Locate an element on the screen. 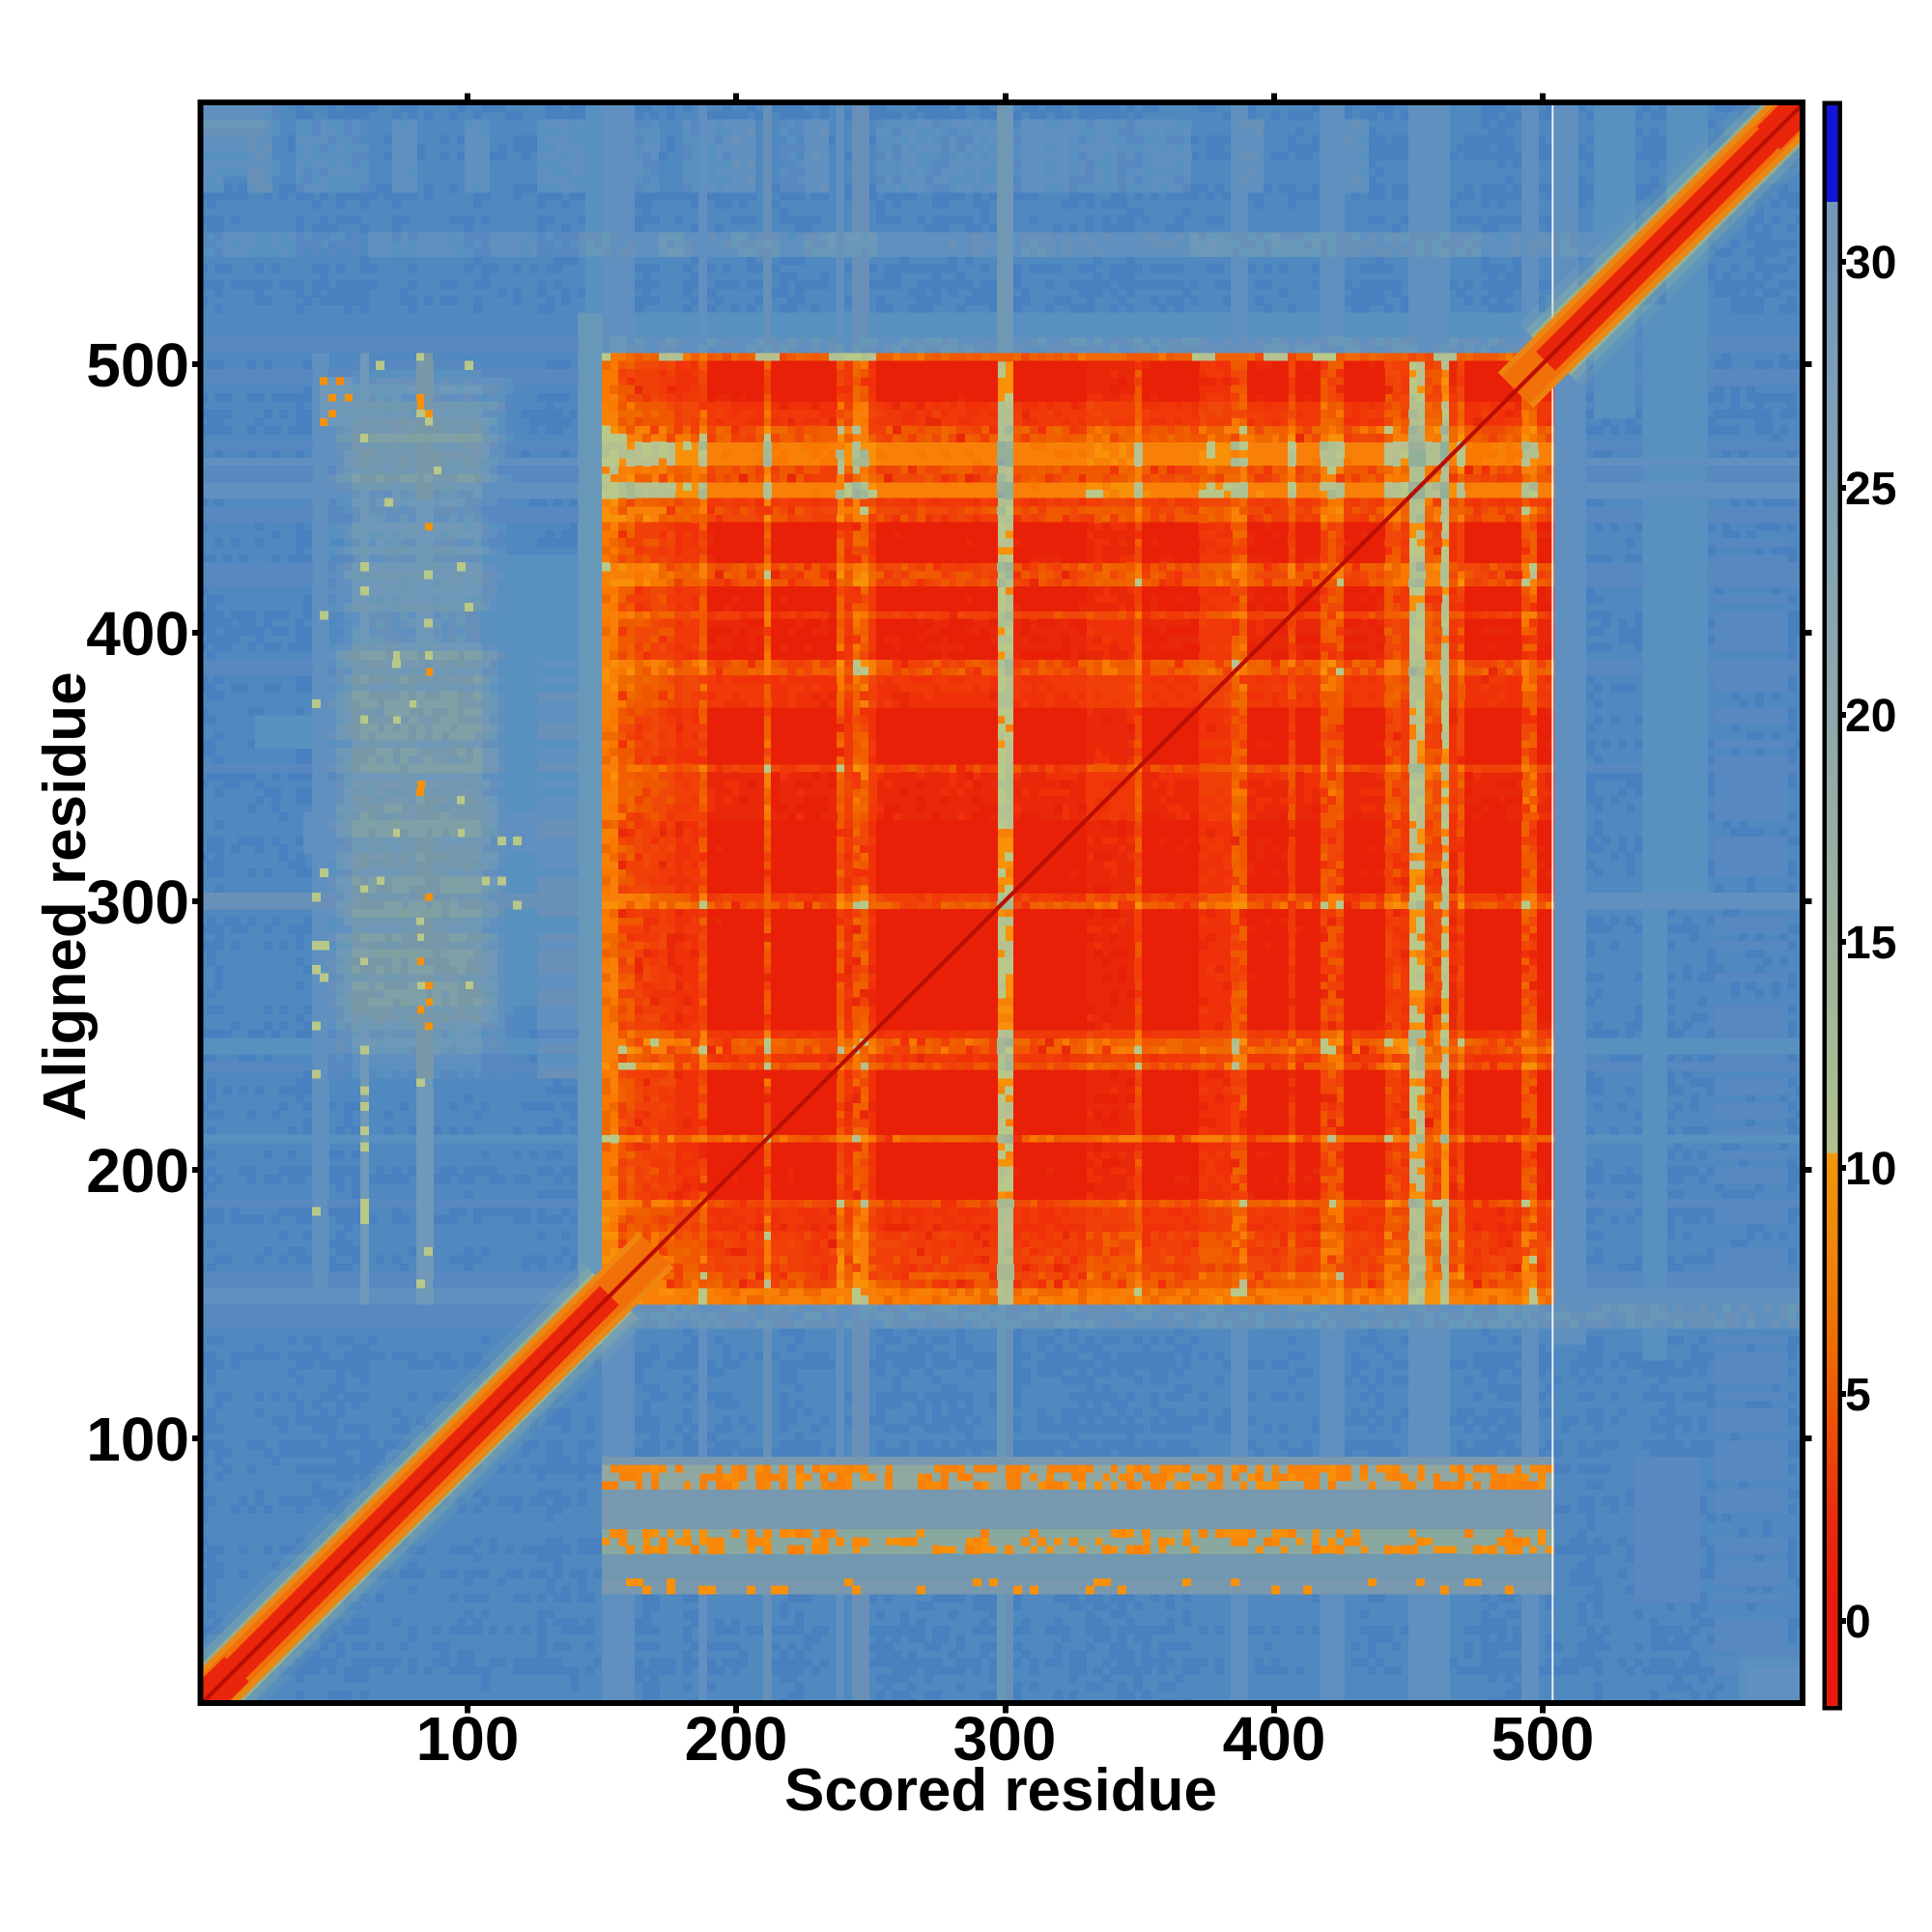 The image size is (1932, 1932). svg-text: 5 is located at coordinates (1858, 1395).